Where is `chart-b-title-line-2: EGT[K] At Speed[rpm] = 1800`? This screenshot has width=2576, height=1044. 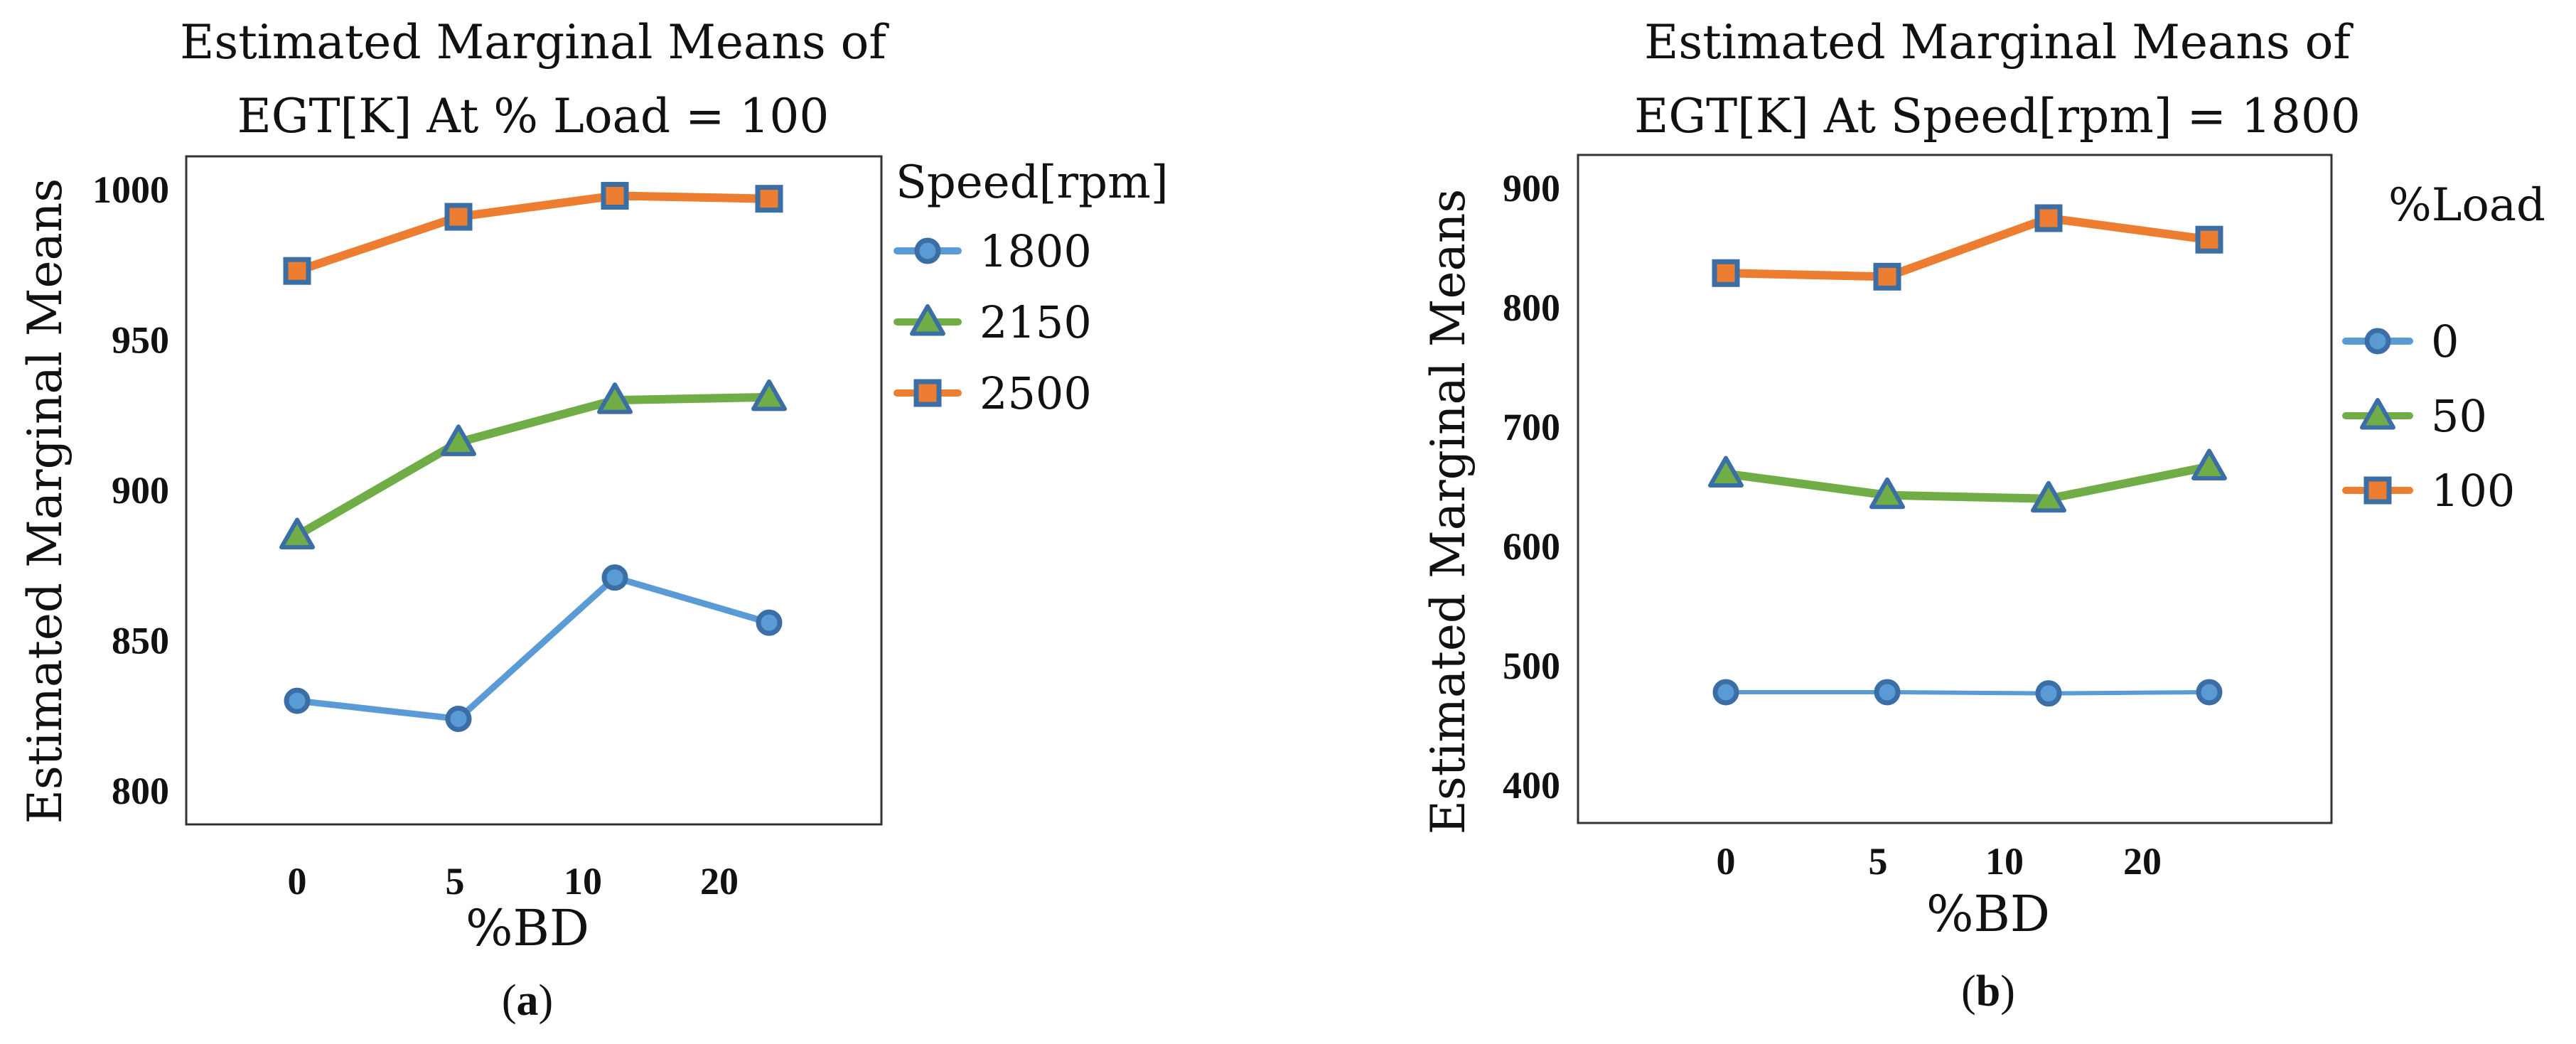 chart-b-title-line-2: EGT[K] At Speed[rpm] = 1800 is located at coordinates (1997, 116).